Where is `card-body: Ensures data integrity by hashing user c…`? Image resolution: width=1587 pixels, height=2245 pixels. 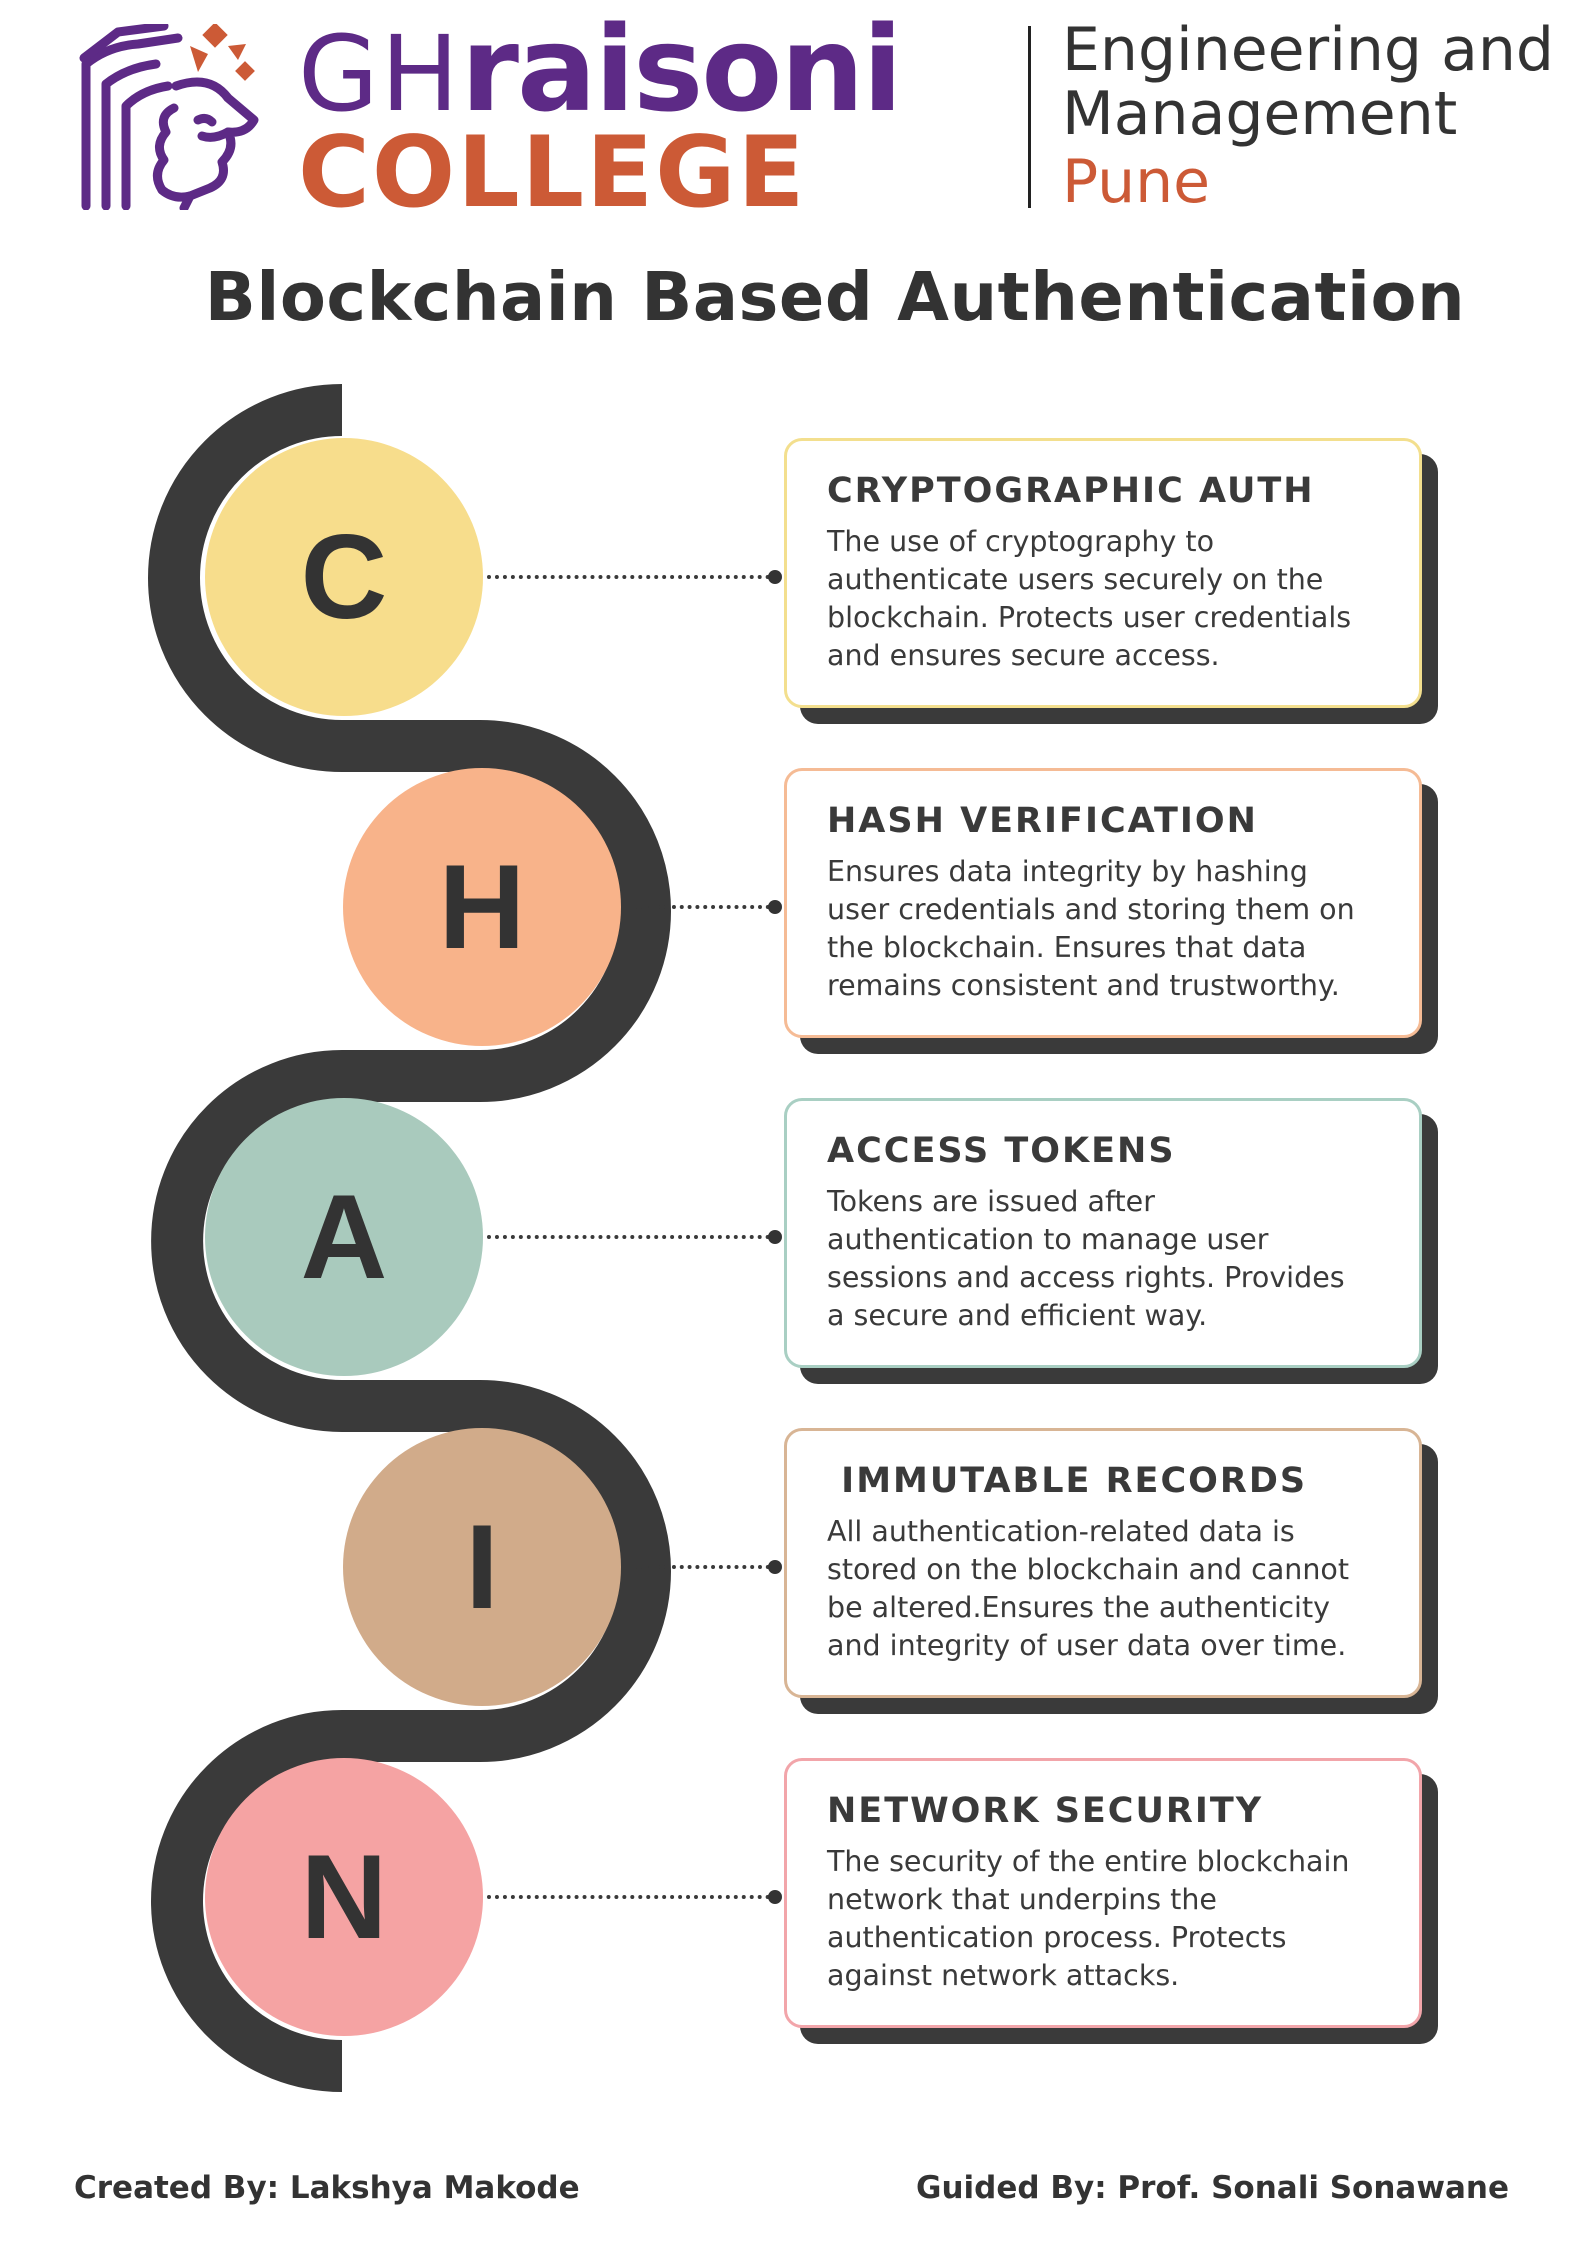 card-body: Ensures data integrity by hashing user c… is located at coordinates (1091, 929).